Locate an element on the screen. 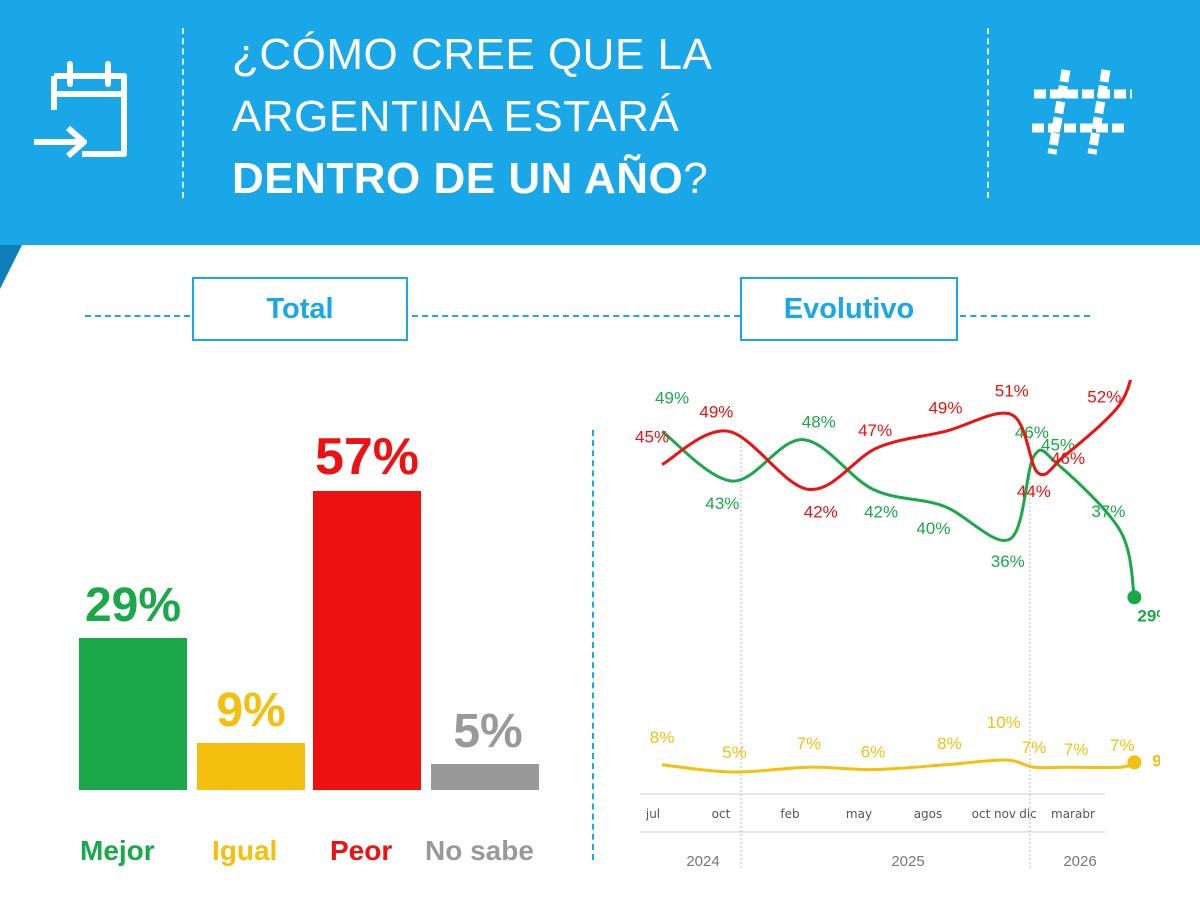  x-tick-label: nov is located at coordinates (1005, 814).